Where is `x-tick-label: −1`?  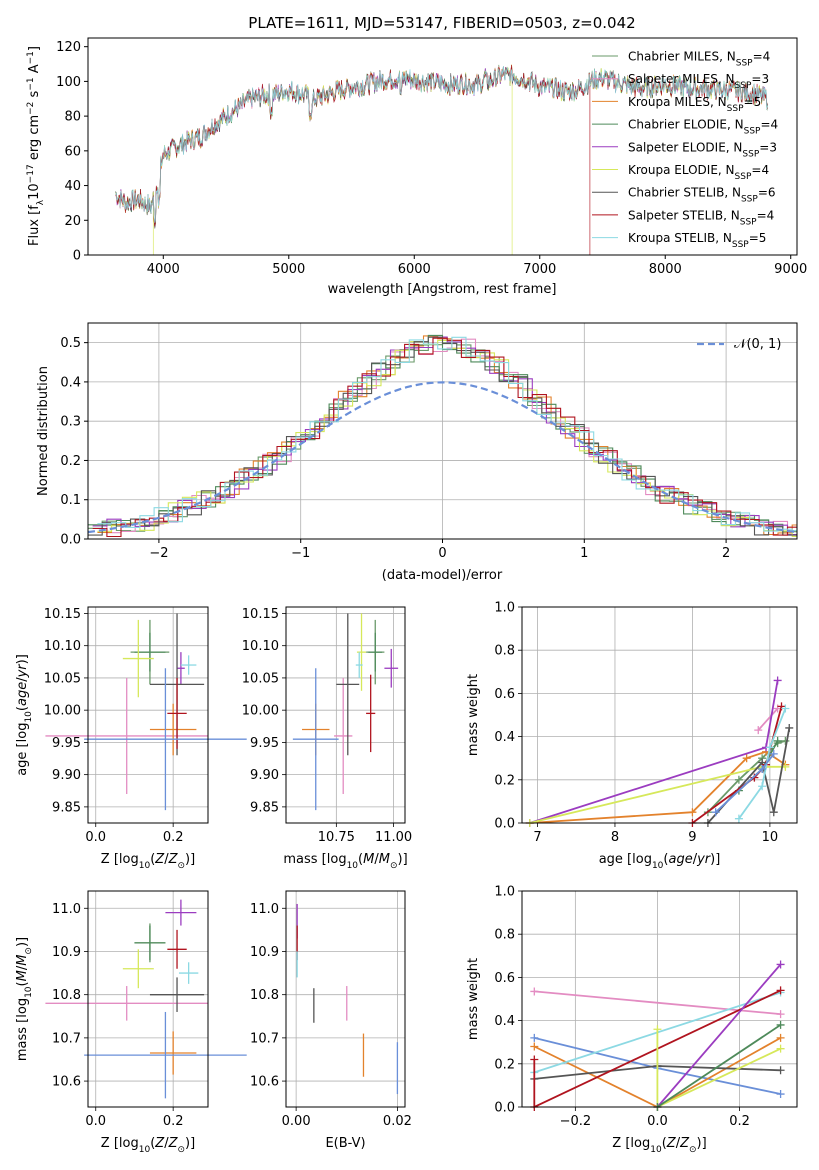 x-tick-label: −1 is located at coordinates (300, 553).